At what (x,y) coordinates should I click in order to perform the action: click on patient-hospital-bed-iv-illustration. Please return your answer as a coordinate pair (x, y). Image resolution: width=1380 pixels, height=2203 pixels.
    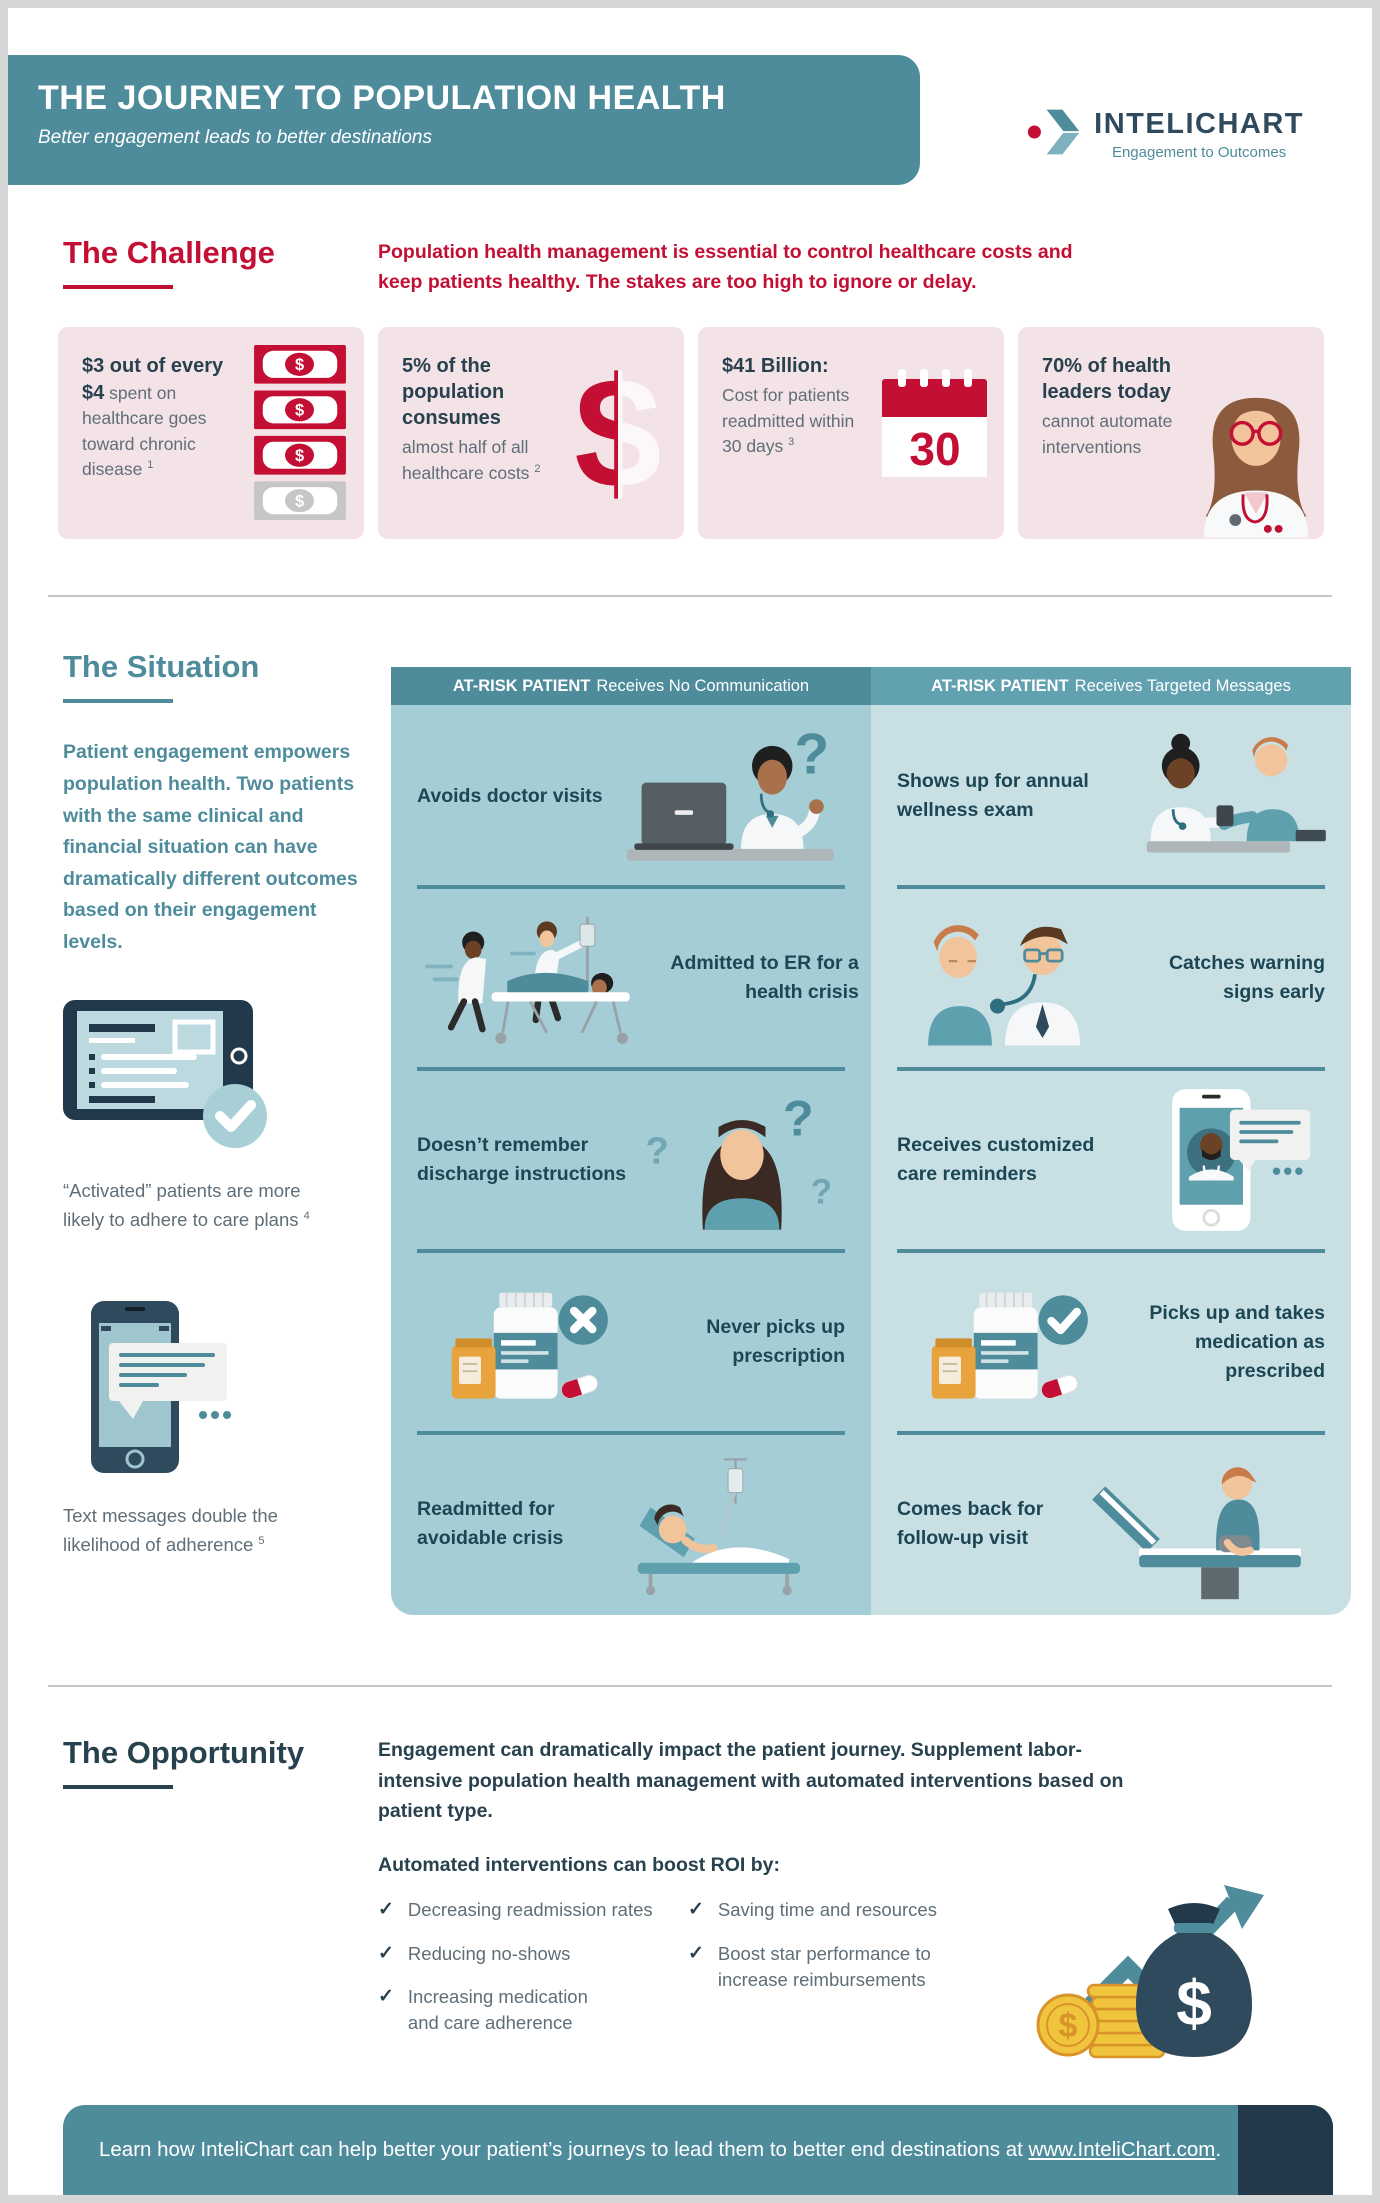
    Looking at the image, I should click on (716, 1524).